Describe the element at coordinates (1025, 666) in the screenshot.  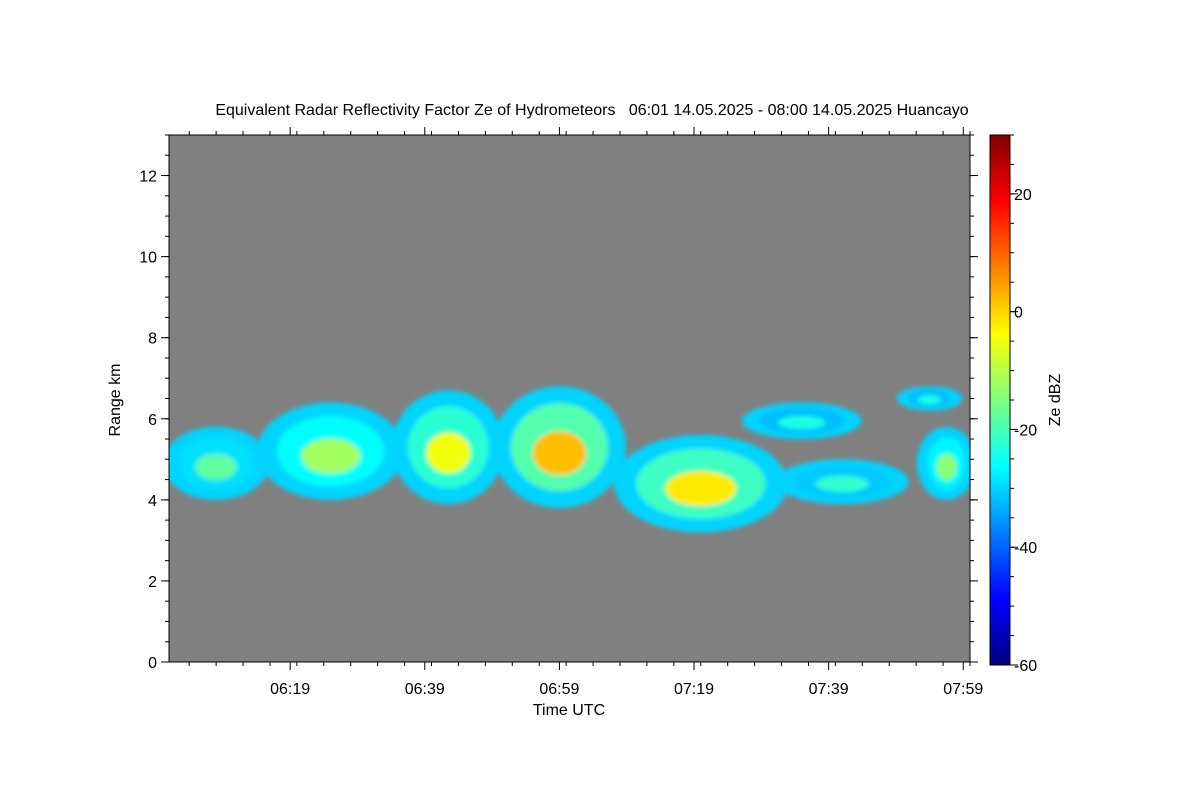
I see `colorbar-tick-label: -60` at that location.